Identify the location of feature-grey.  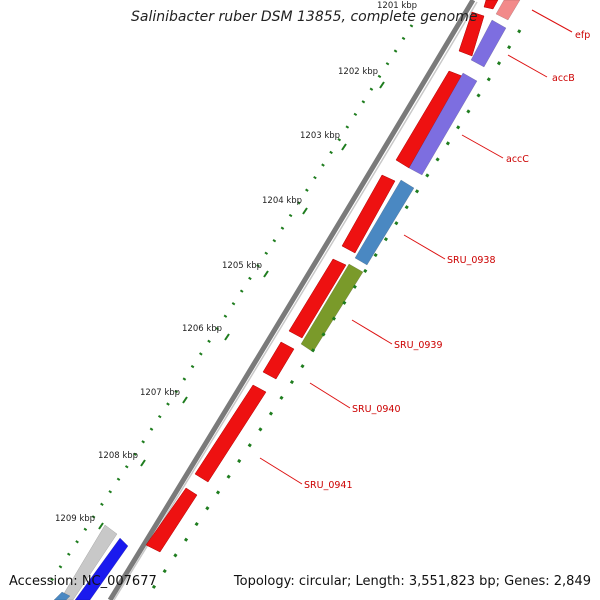
(88, 562).